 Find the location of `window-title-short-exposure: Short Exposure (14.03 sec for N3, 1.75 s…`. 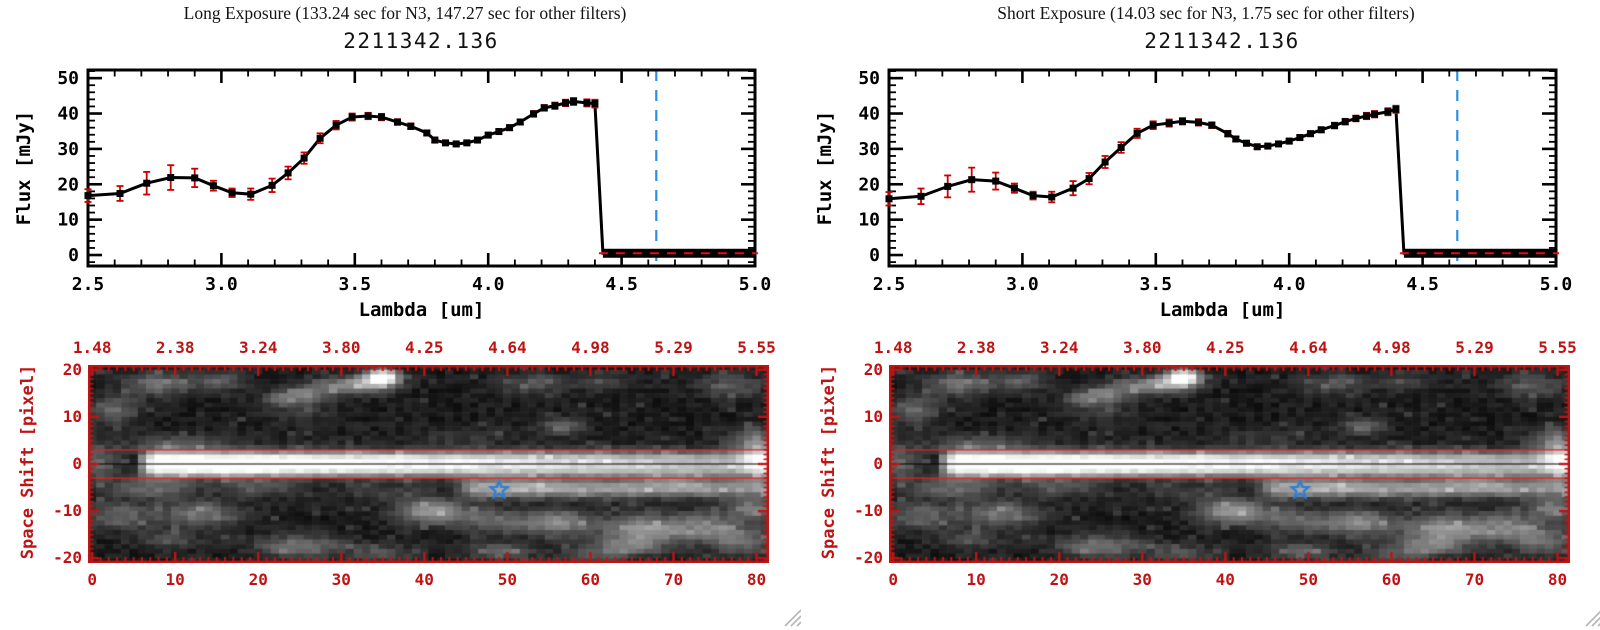

window-title-short-exposure: Short Exposure (14.03 sec for N3, 1.75 s… is located at coordinates (1206, 13).